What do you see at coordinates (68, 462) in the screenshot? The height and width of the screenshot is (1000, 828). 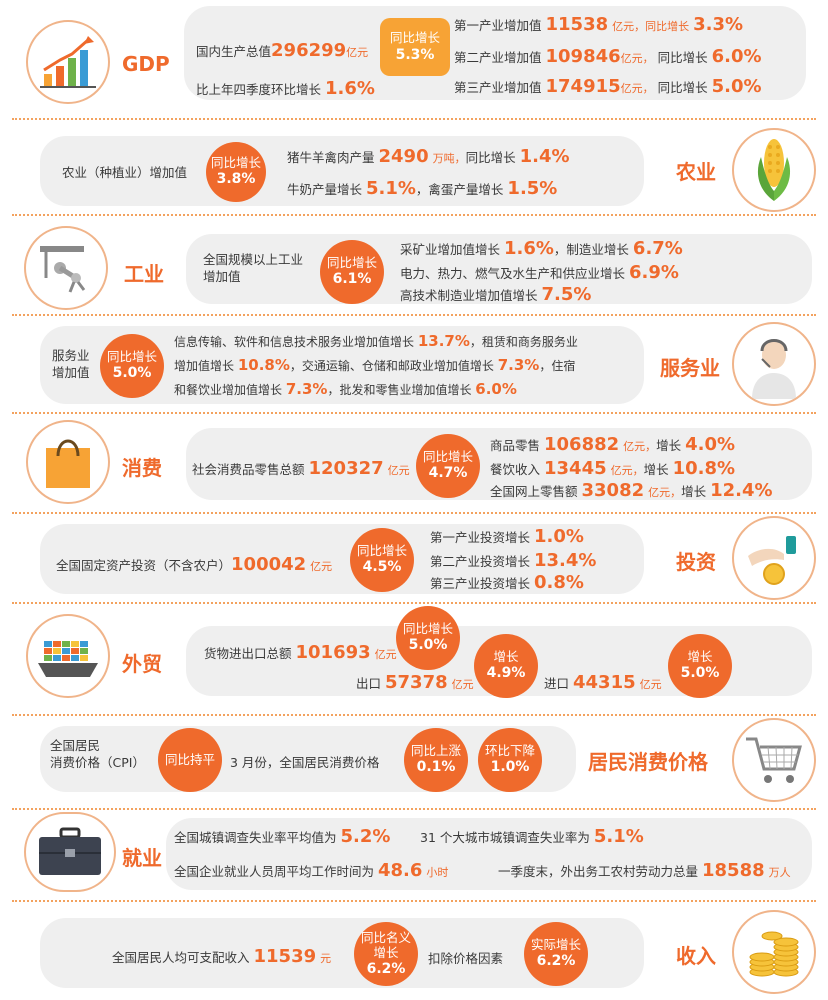 I see `shopping-bag-icon` at bounding box center [68, 462].